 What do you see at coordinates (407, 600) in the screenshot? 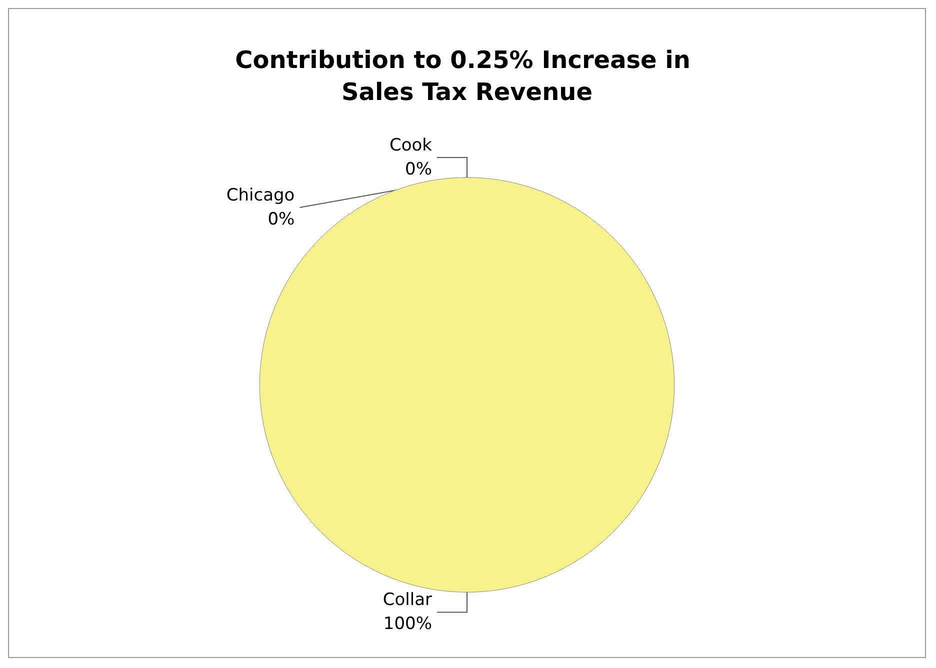
I see `slice-label: Collar` at bounding box center [407, 600].